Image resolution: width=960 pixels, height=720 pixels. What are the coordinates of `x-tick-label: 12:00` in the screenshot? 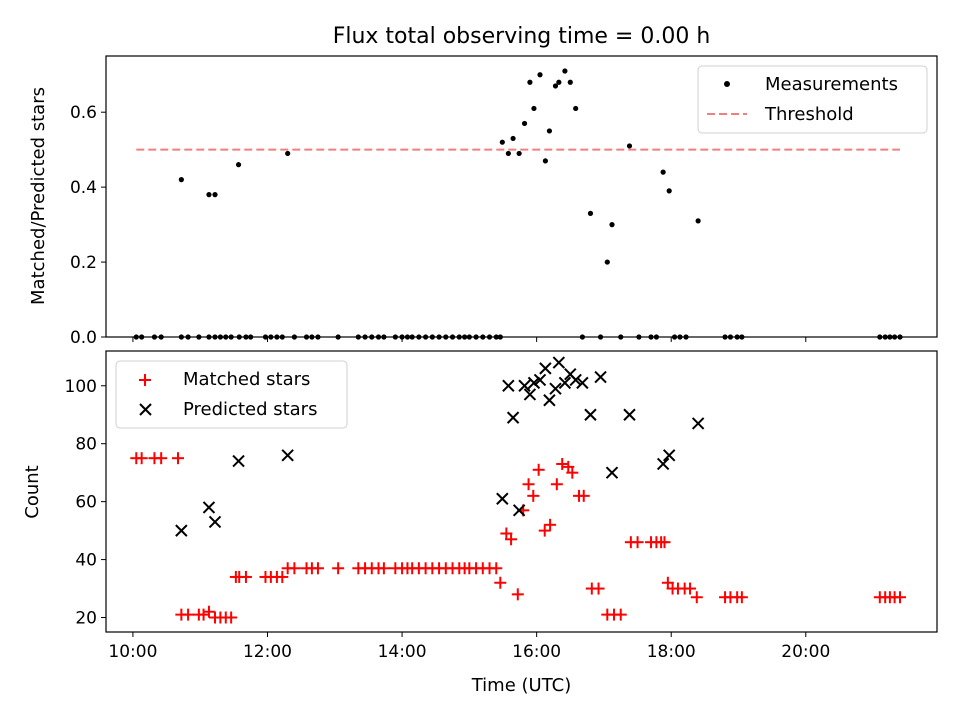 It's located at (267, 652).